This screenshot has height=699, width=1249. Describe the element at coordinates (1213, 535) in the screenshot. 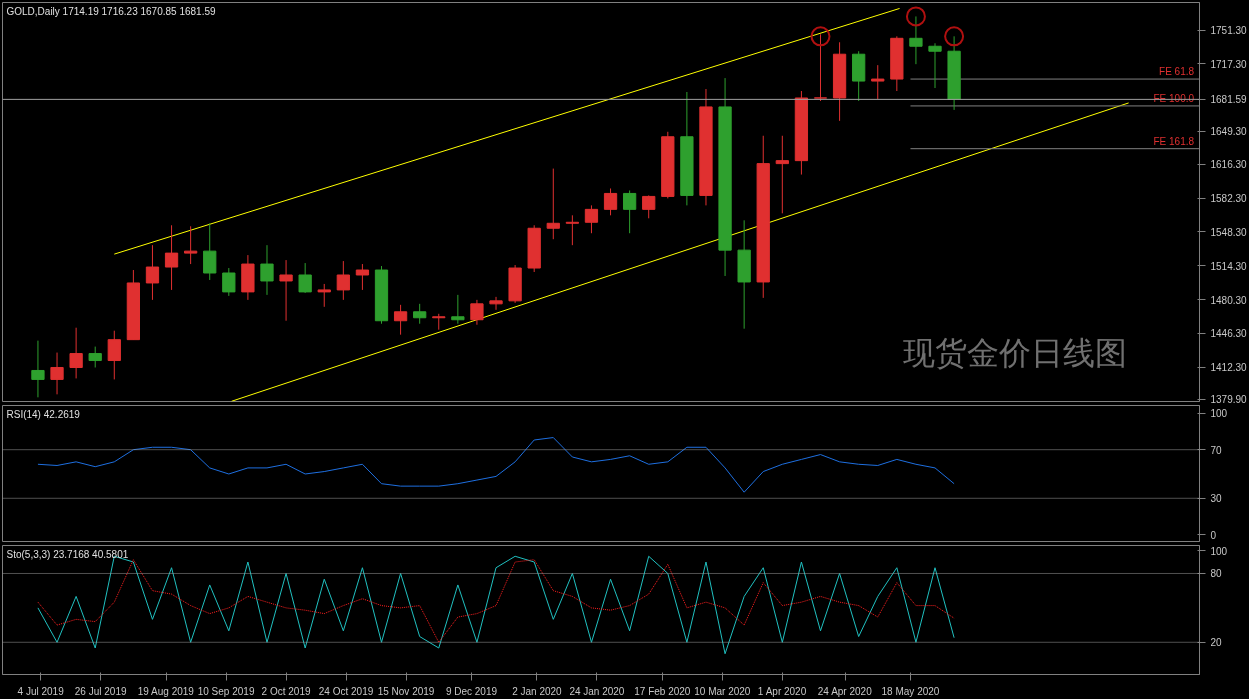

I see `y-tick-label: 0` at that location.